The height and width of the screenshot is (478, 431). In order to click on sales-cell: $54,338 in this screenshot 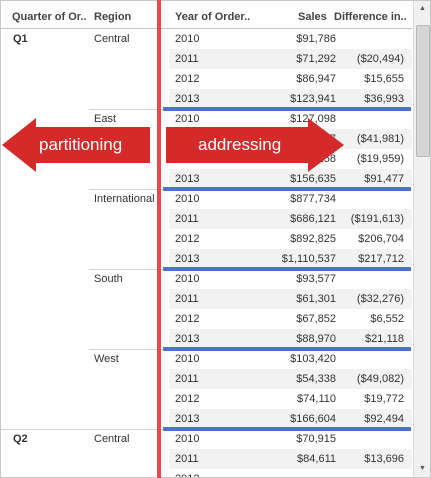, I will do `click(316, 379)`.